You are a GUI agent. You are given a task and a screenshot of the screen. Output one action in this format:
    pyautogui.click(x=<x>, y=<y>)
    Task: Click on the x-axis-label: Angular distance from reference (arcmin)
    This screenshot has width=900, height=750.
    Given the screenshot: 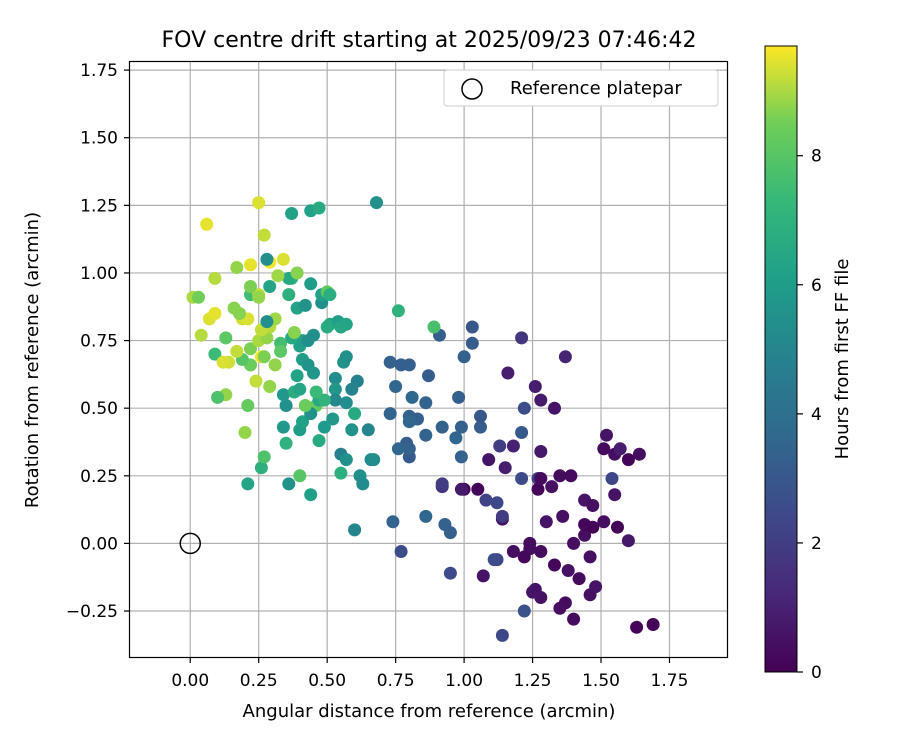 What is the action you would take?
    pyautogui.click(x=429, y=711)
    